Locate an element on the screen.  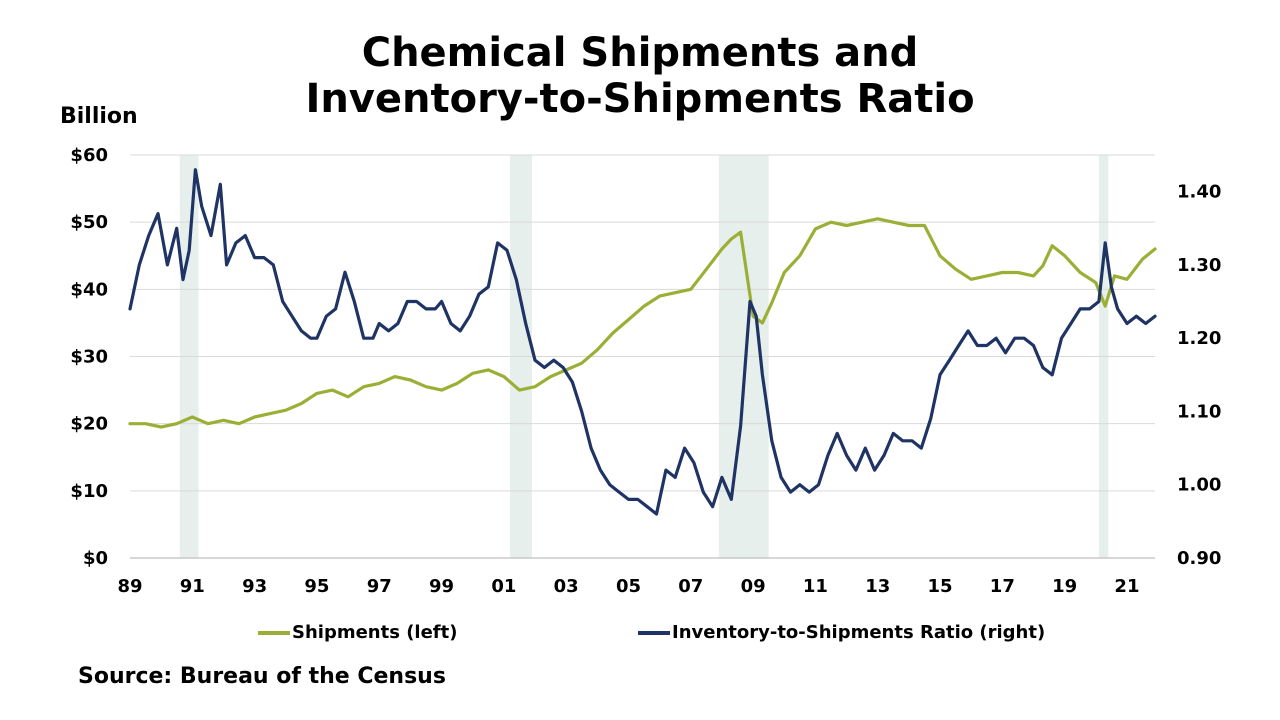
legend-label-shipments: Shipments (left) is located at coordinates (375, 632).